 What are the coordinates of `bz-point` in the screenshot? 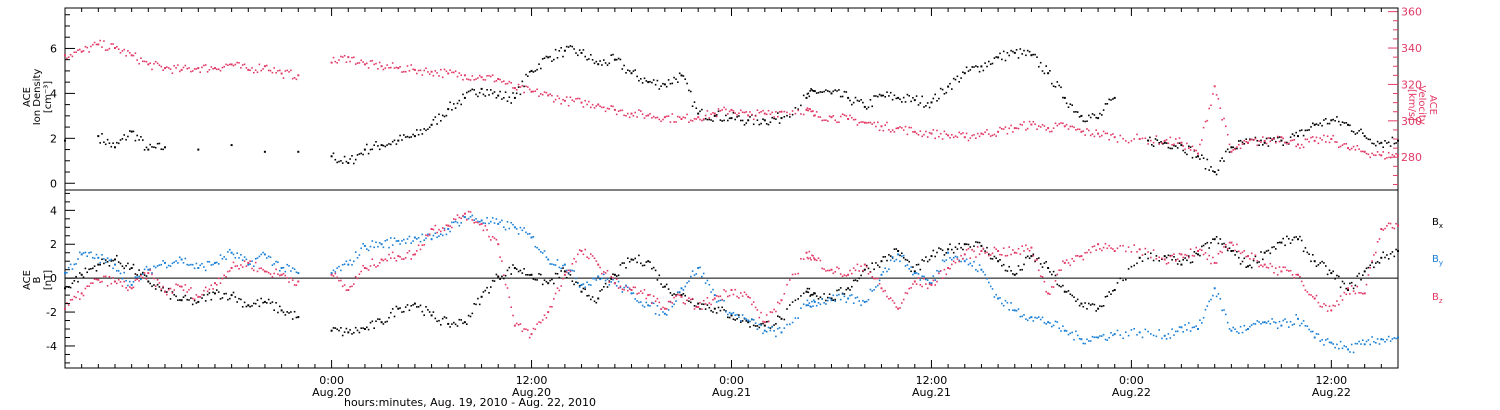 It's located at (1298, 274).